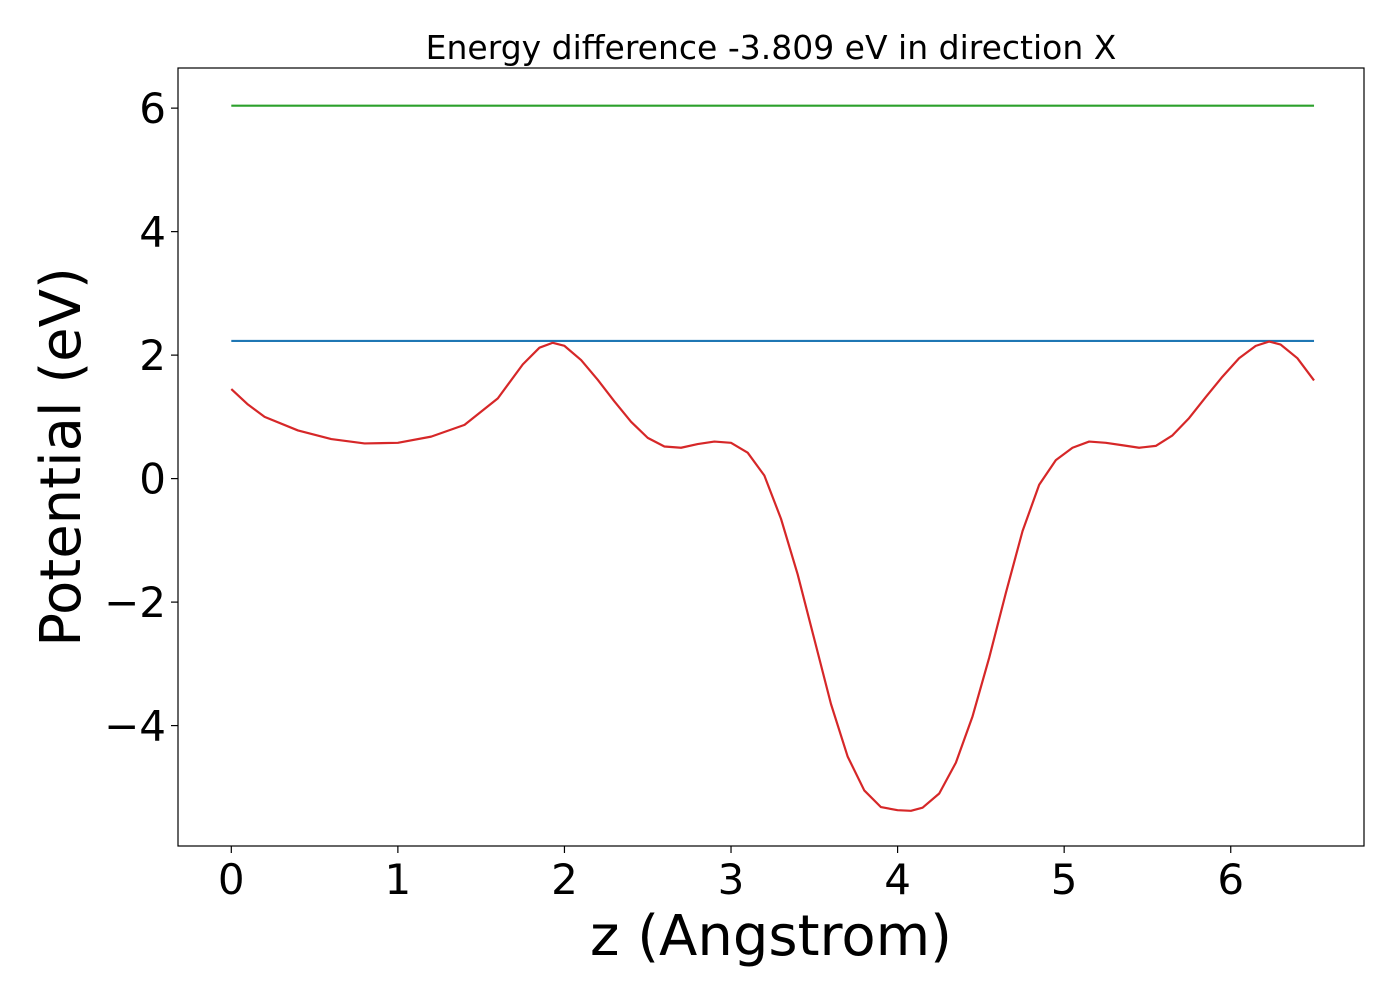 Image resolution: width=1400 pixels, height=1000 pixels. Describe the element at coordinates (398, 879) in the screenshot. I see `x-tick-label: 1` at that location.